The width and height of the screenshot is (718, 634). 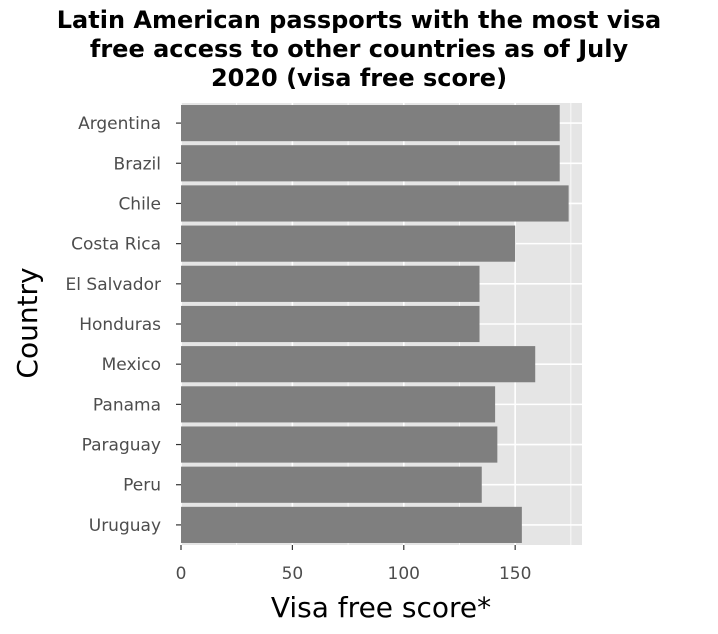 What do you see at coordinates (359, 78) in the screenshot?
I see `chart-title-line-3: 2020 (visa free score)` at bounding box center [359, 78].